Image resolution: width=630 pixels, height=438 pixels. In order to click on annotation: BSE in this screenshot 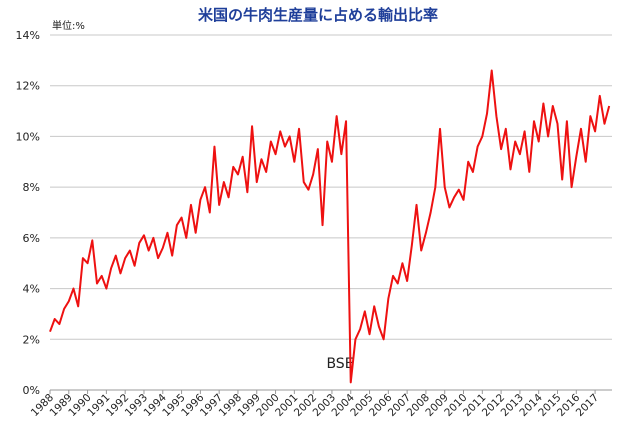, I will do `click(339, 364)`.